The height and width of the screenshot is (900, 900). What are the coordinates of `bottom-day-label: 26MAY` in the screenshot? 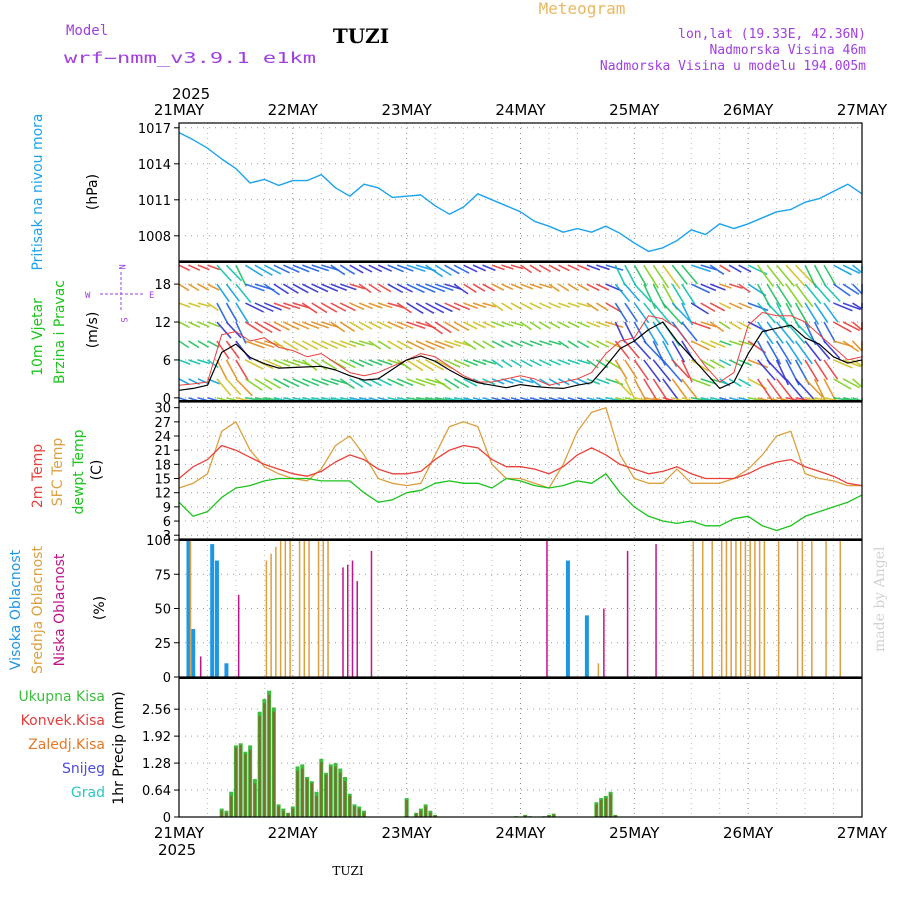 It's located at (748, 833).